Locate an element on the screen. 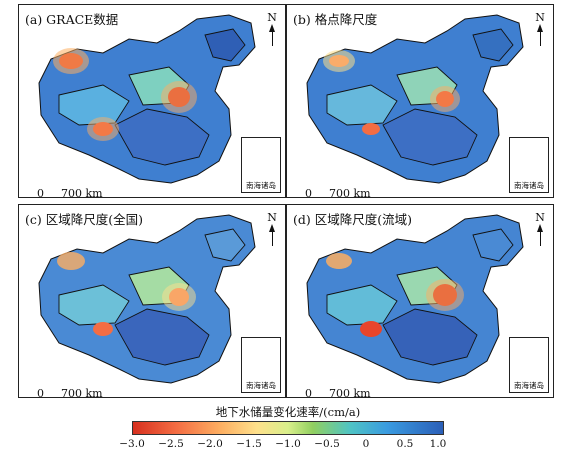  panel-title: (a) GRACE数据 is located at coordinates (72, 19).